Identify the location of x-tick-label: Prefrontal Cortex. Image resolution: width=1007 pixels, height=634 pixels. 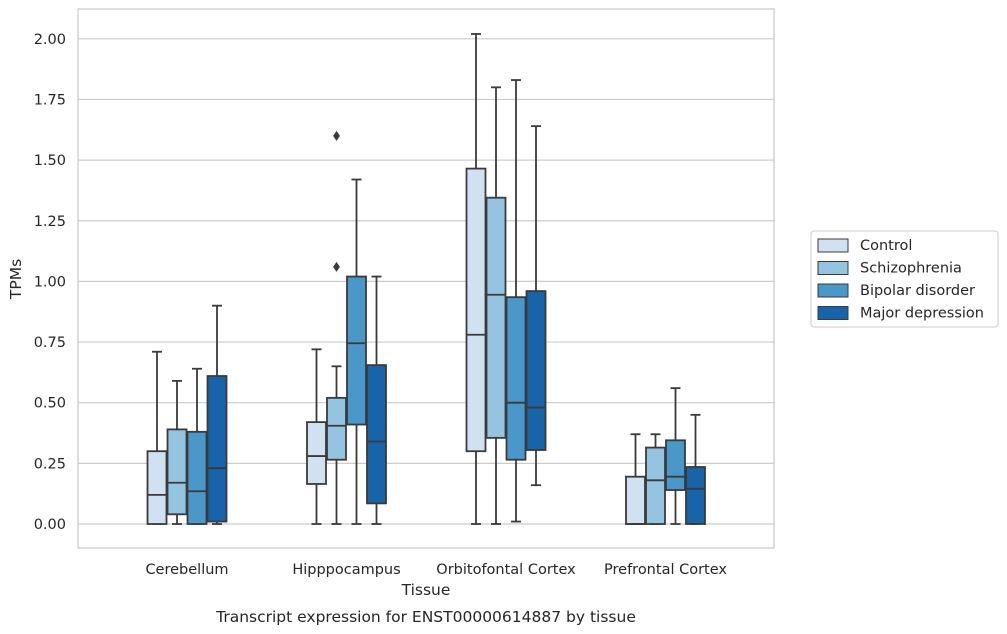
(665, 570).